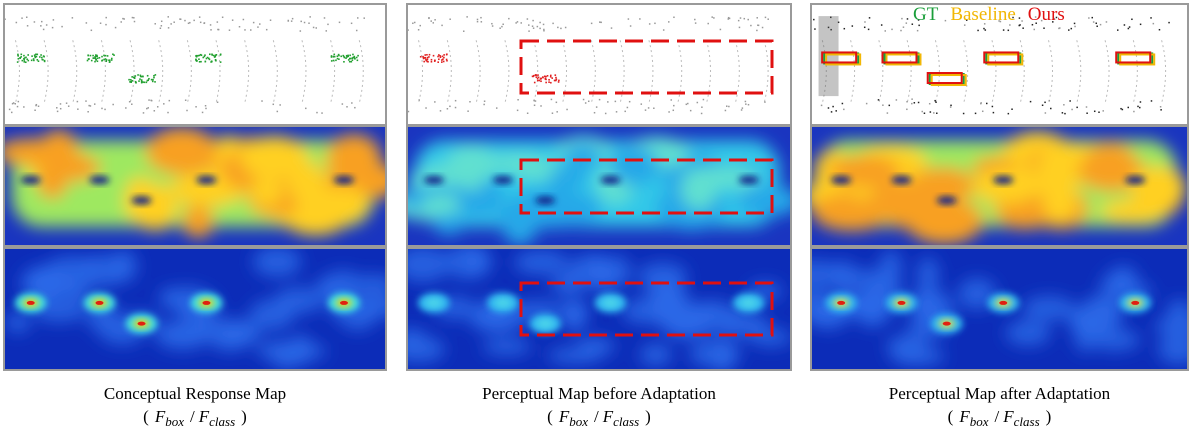  I want to click on symbol: F, so click(204, 416).